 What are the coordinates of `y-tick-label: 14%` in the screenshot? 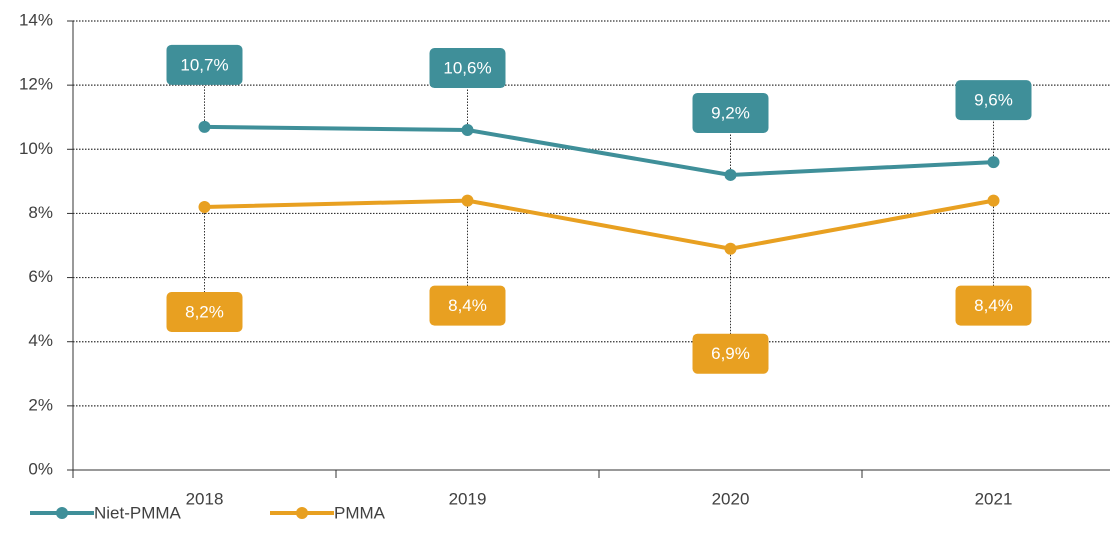 It's located at (36, 19).